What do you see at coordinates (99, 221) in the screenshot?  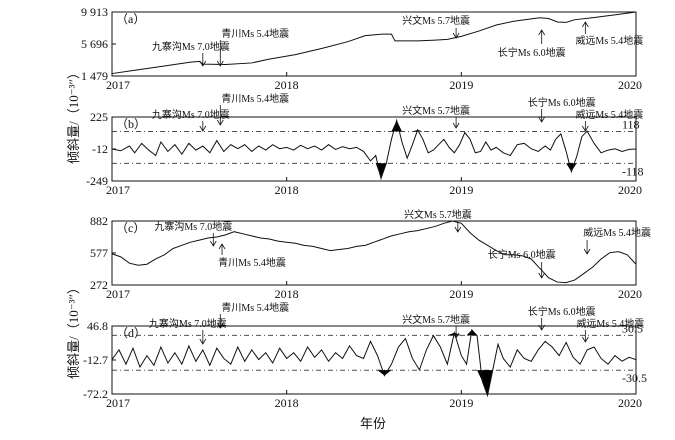 I see `y-tick-label: 882` at bounding box center [99, 221].